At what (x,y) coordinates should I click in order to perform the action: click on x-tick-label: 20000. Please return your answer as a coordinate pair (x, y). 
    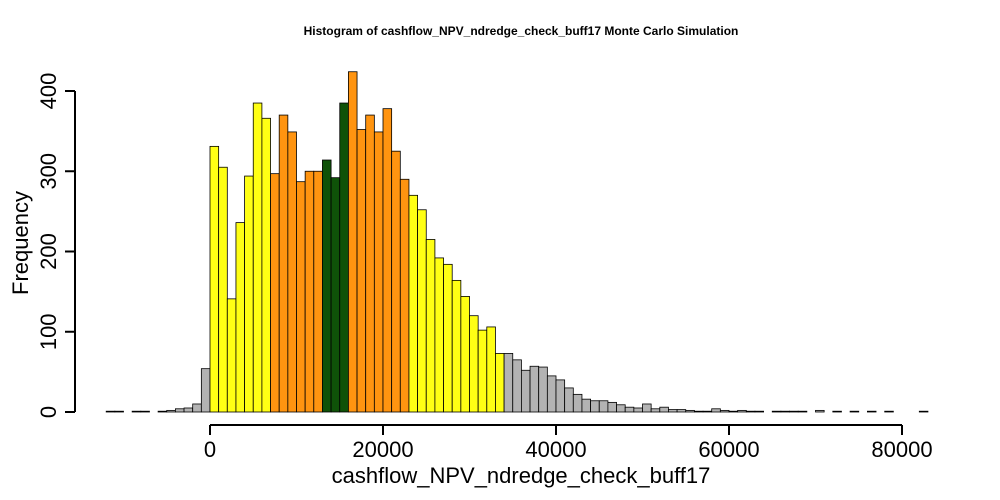
    Looking at the image, I should click on (382, 449).